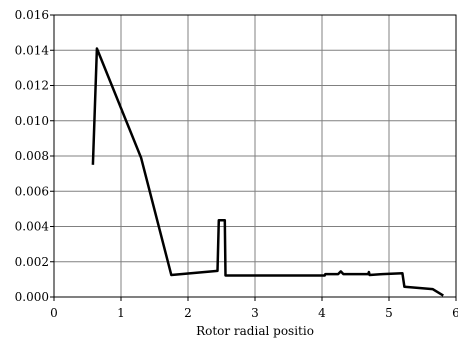  What do you see at coordinates (54, 313) in the screenshot?
I see `x-tick-label: 0` at bounding box center [54, 313].